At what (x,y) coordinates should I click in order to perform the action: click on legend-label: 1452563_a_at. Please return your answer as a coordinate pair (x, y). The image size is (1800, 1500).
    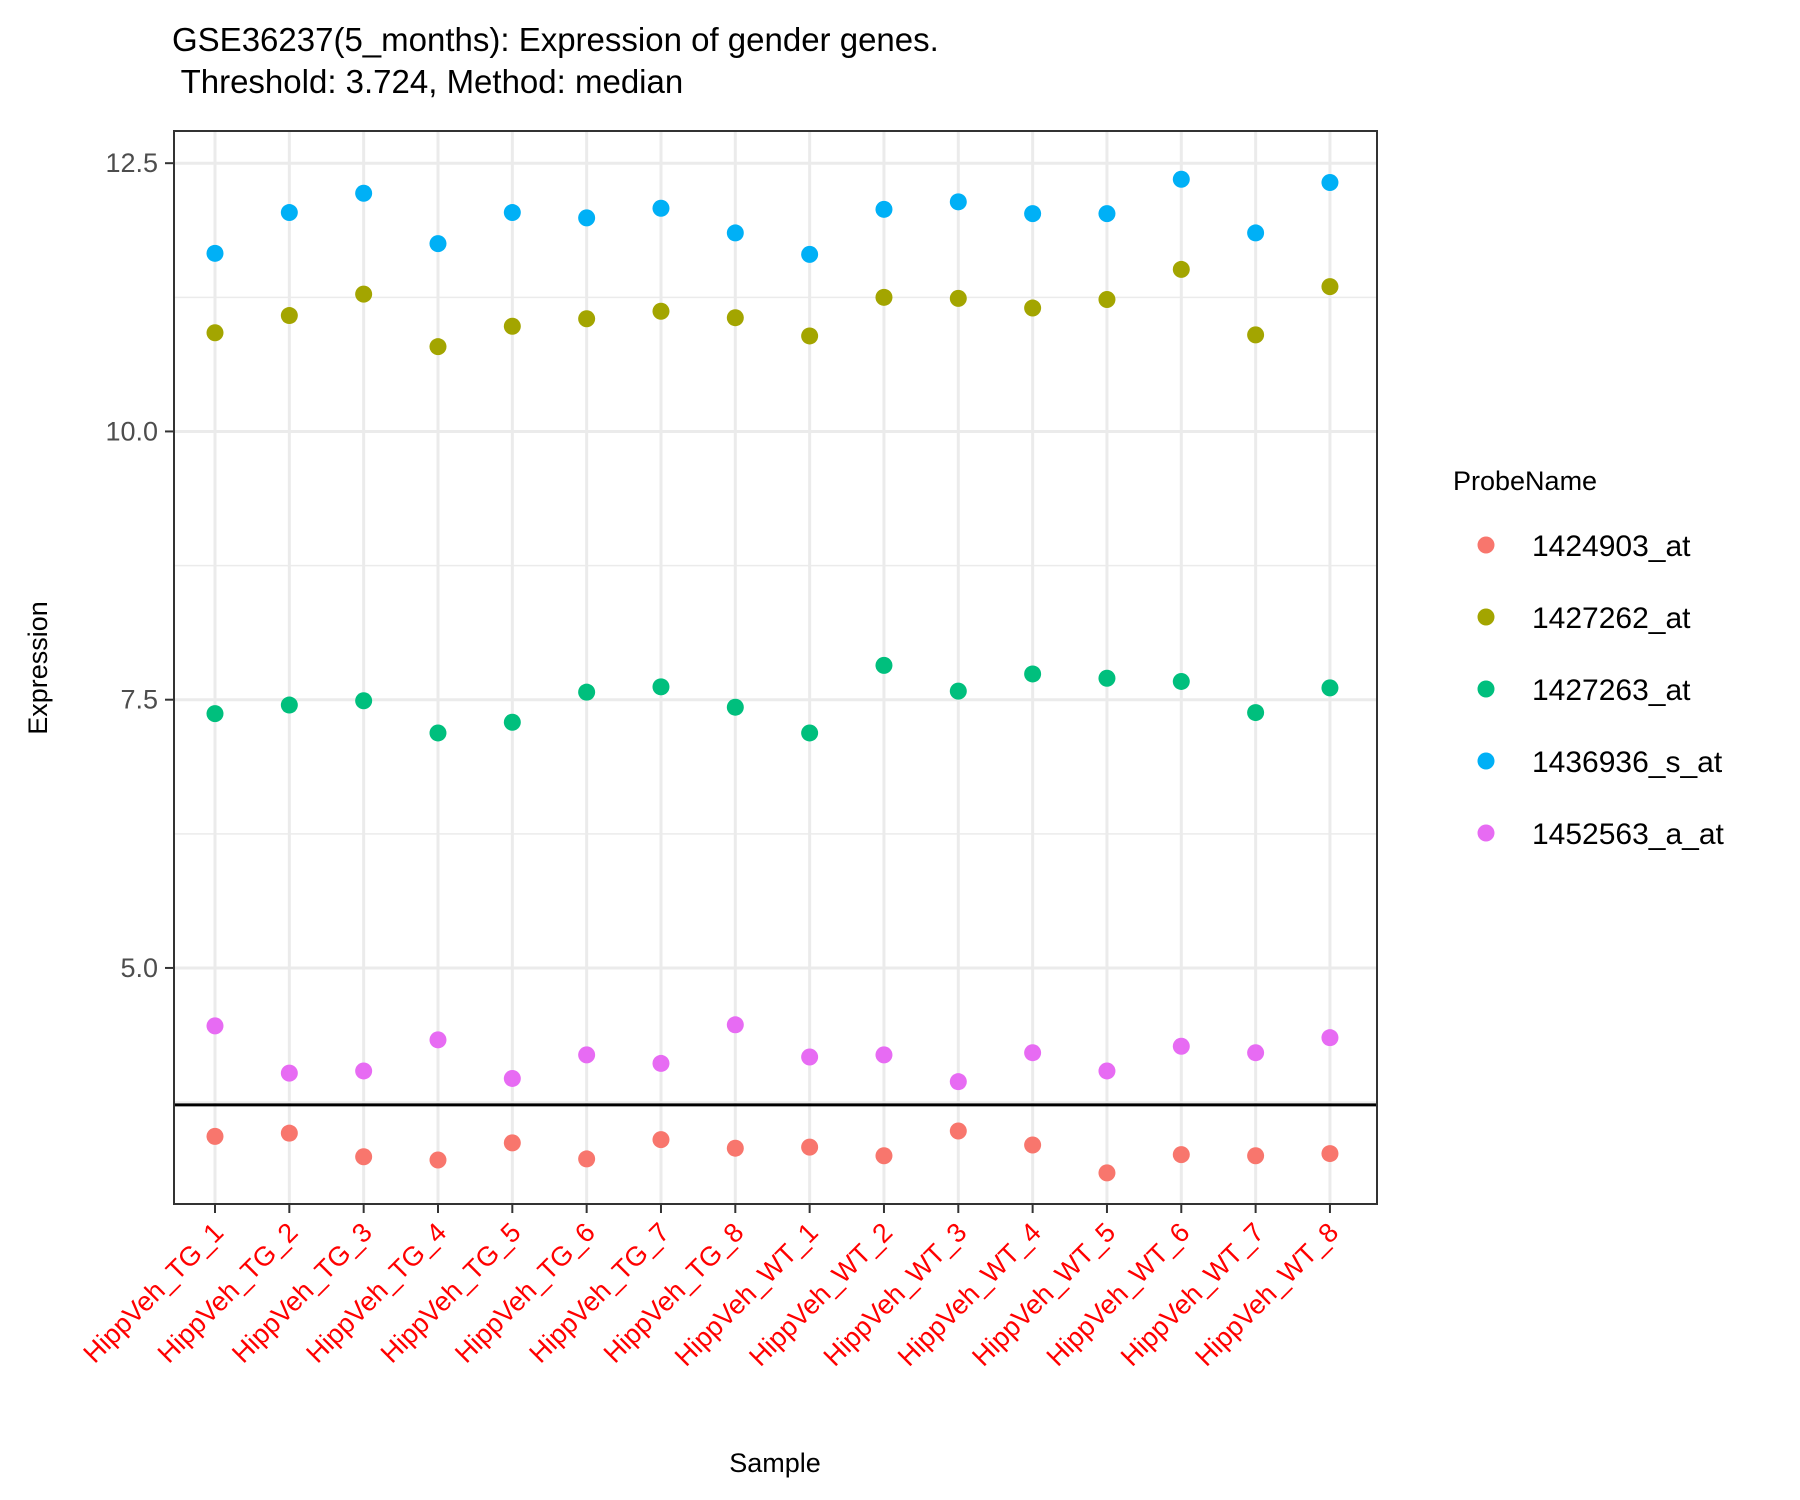
    Looking at the image, I should click on (1628, 834).